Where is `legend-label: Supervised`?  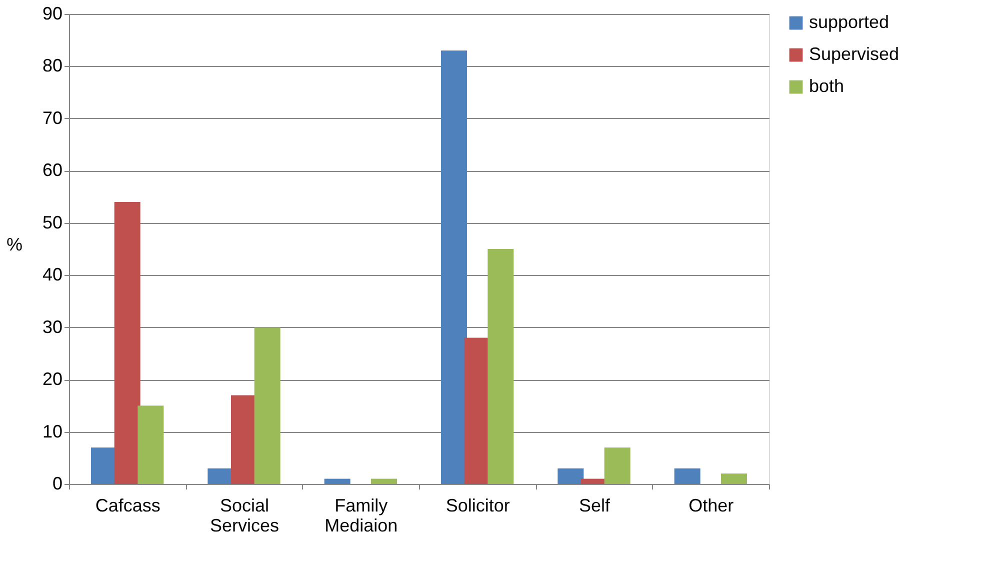
legend-label: Supervised is located at coordinates (854, 54).